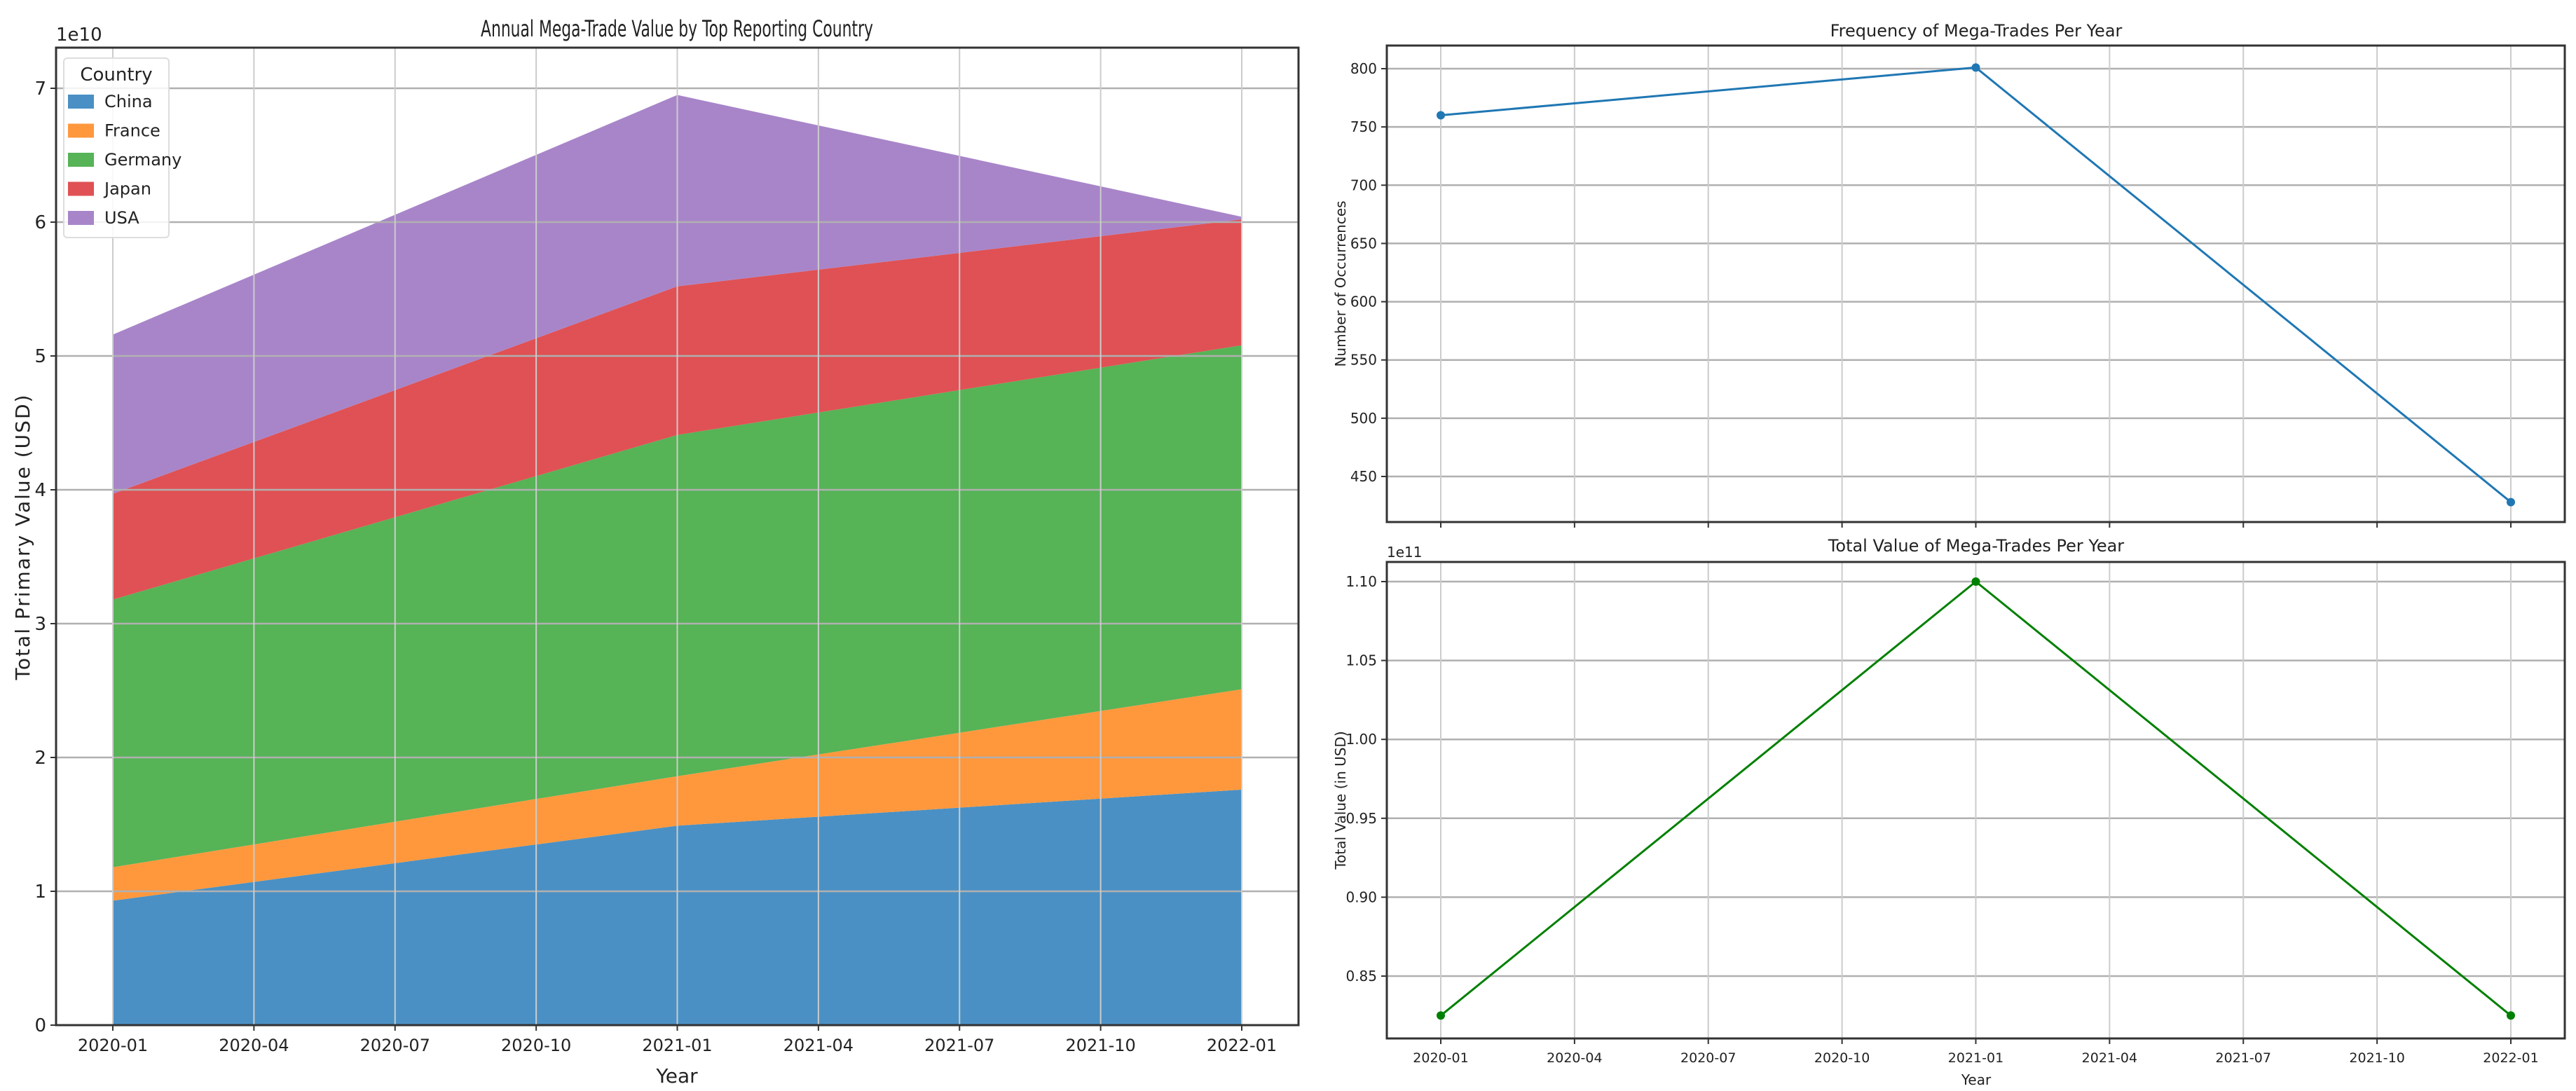 The height and width of the screenshot is (1091, 2576). I want to click on y-tick-label: 0.85, so click(1361, 976).